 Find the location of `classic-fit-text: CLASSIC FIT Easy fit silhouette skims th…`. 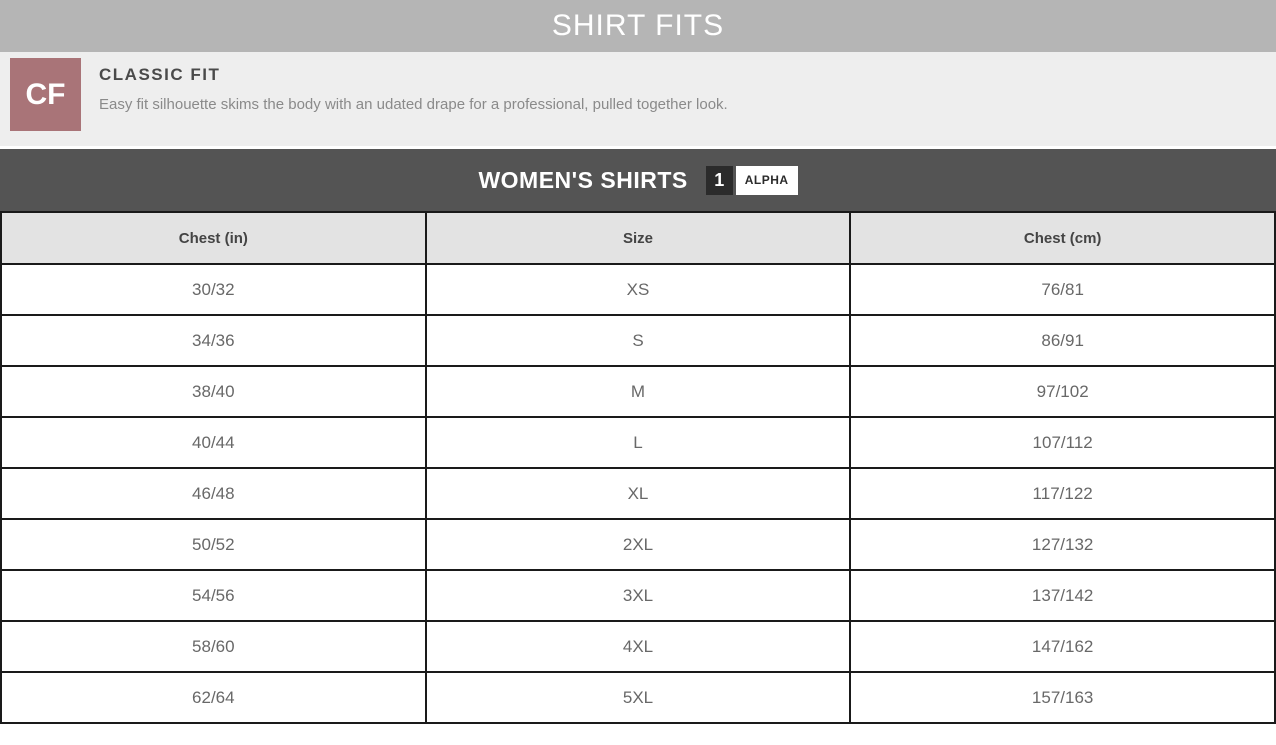

classic-fit-text: CLASSIC FIT Easy fit silhouette skims th… is located at coordinates (413, 85).